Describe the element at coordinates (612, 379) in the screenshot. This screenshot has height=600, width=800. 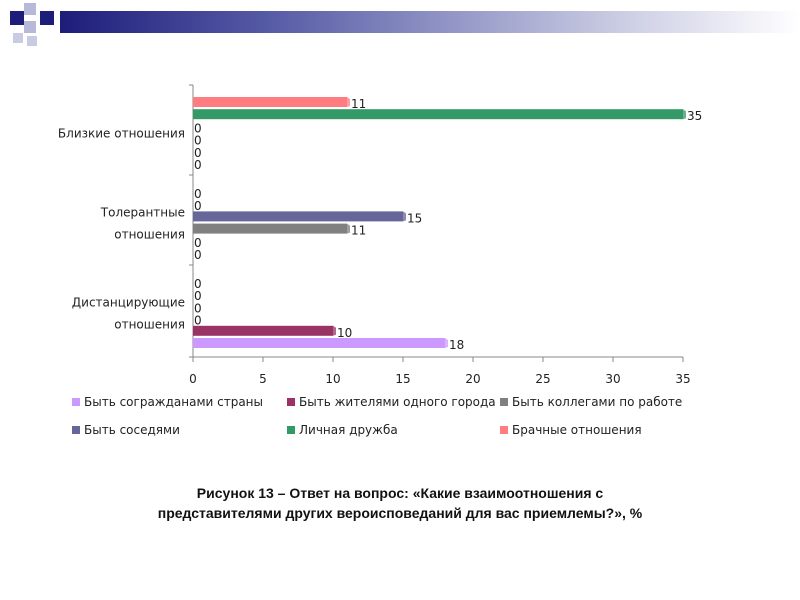
I see `x-tick-label: 30` at that location.